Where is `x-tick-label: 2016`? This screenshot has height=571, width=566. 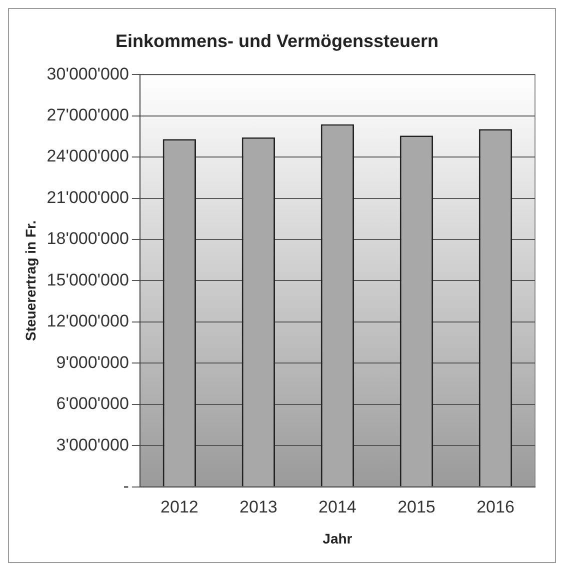 x-tick-label: 2016 is located at coordinates (495, 507).